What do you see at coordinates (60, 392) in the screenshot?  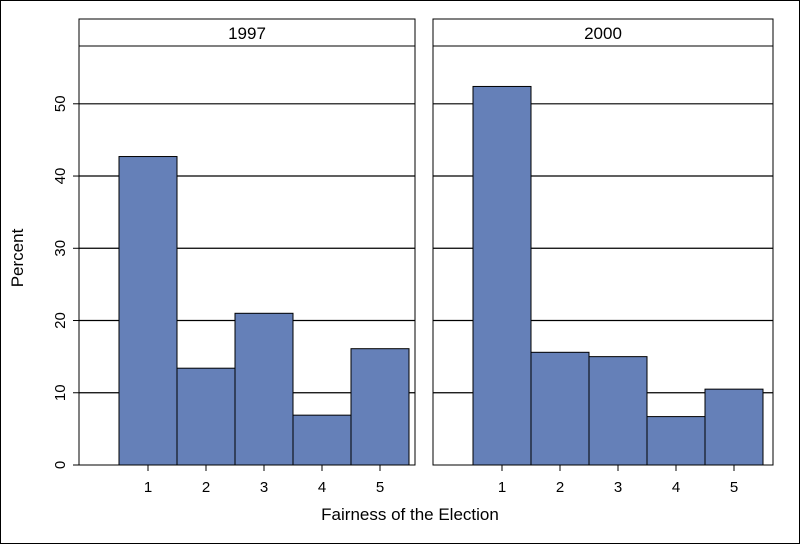 I see `y-tick-label: 10` at bounding box center [60, 392].